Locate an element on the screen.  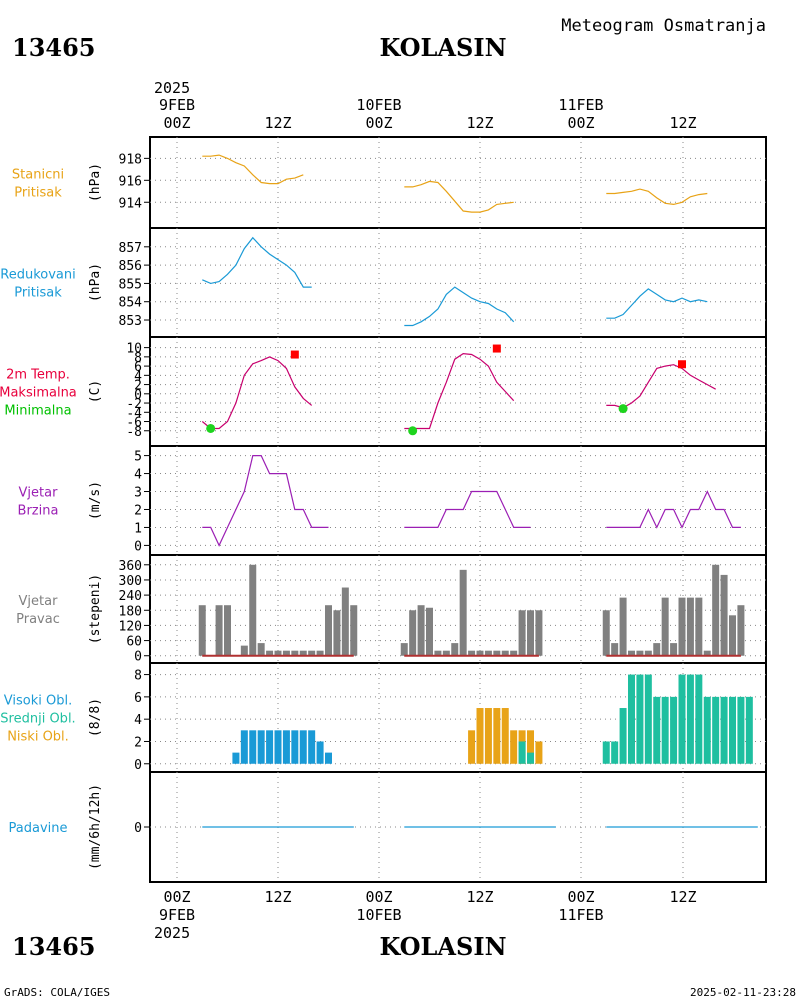
ytick-label: -8 is located at coordinates (134, 432).